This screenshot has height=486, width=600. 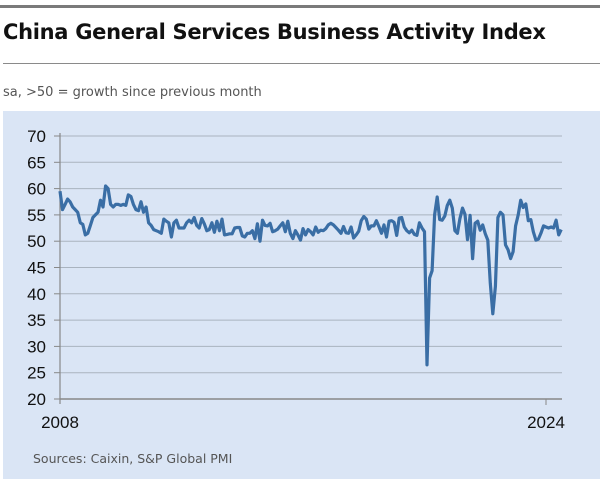 I want to click on title-rule, so click(x=301, y=63).